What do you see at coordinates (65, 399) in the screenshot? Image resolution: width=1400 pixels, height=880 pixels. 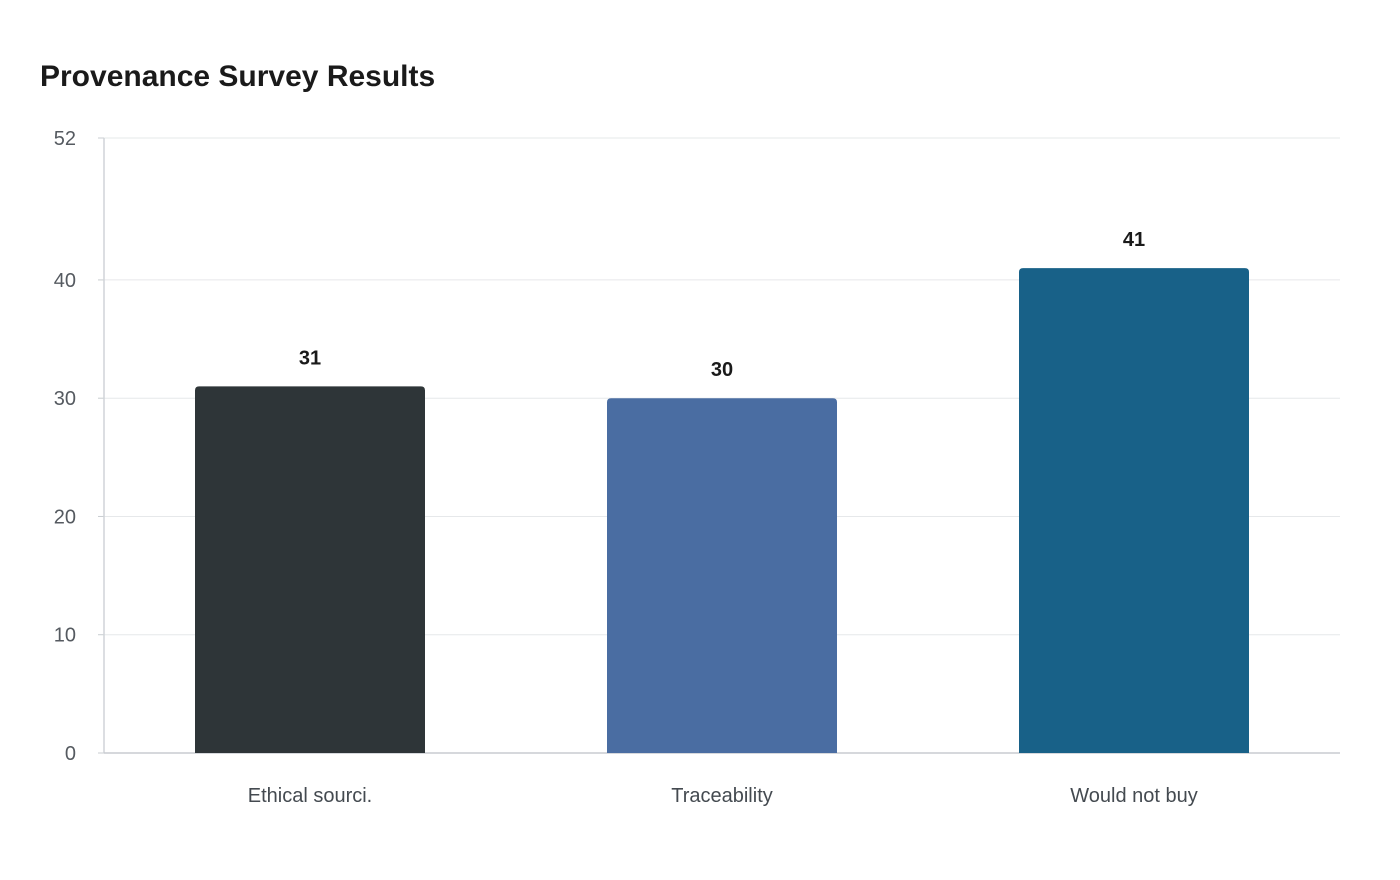 I see `y-tick-label: 30` at bounding box center [65, 399].